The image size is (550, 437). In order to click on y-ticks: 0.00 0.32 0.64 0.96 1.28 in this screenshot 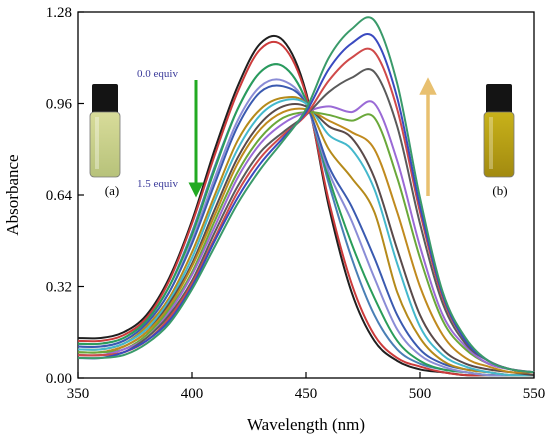, I will do `click(65, 196)`.